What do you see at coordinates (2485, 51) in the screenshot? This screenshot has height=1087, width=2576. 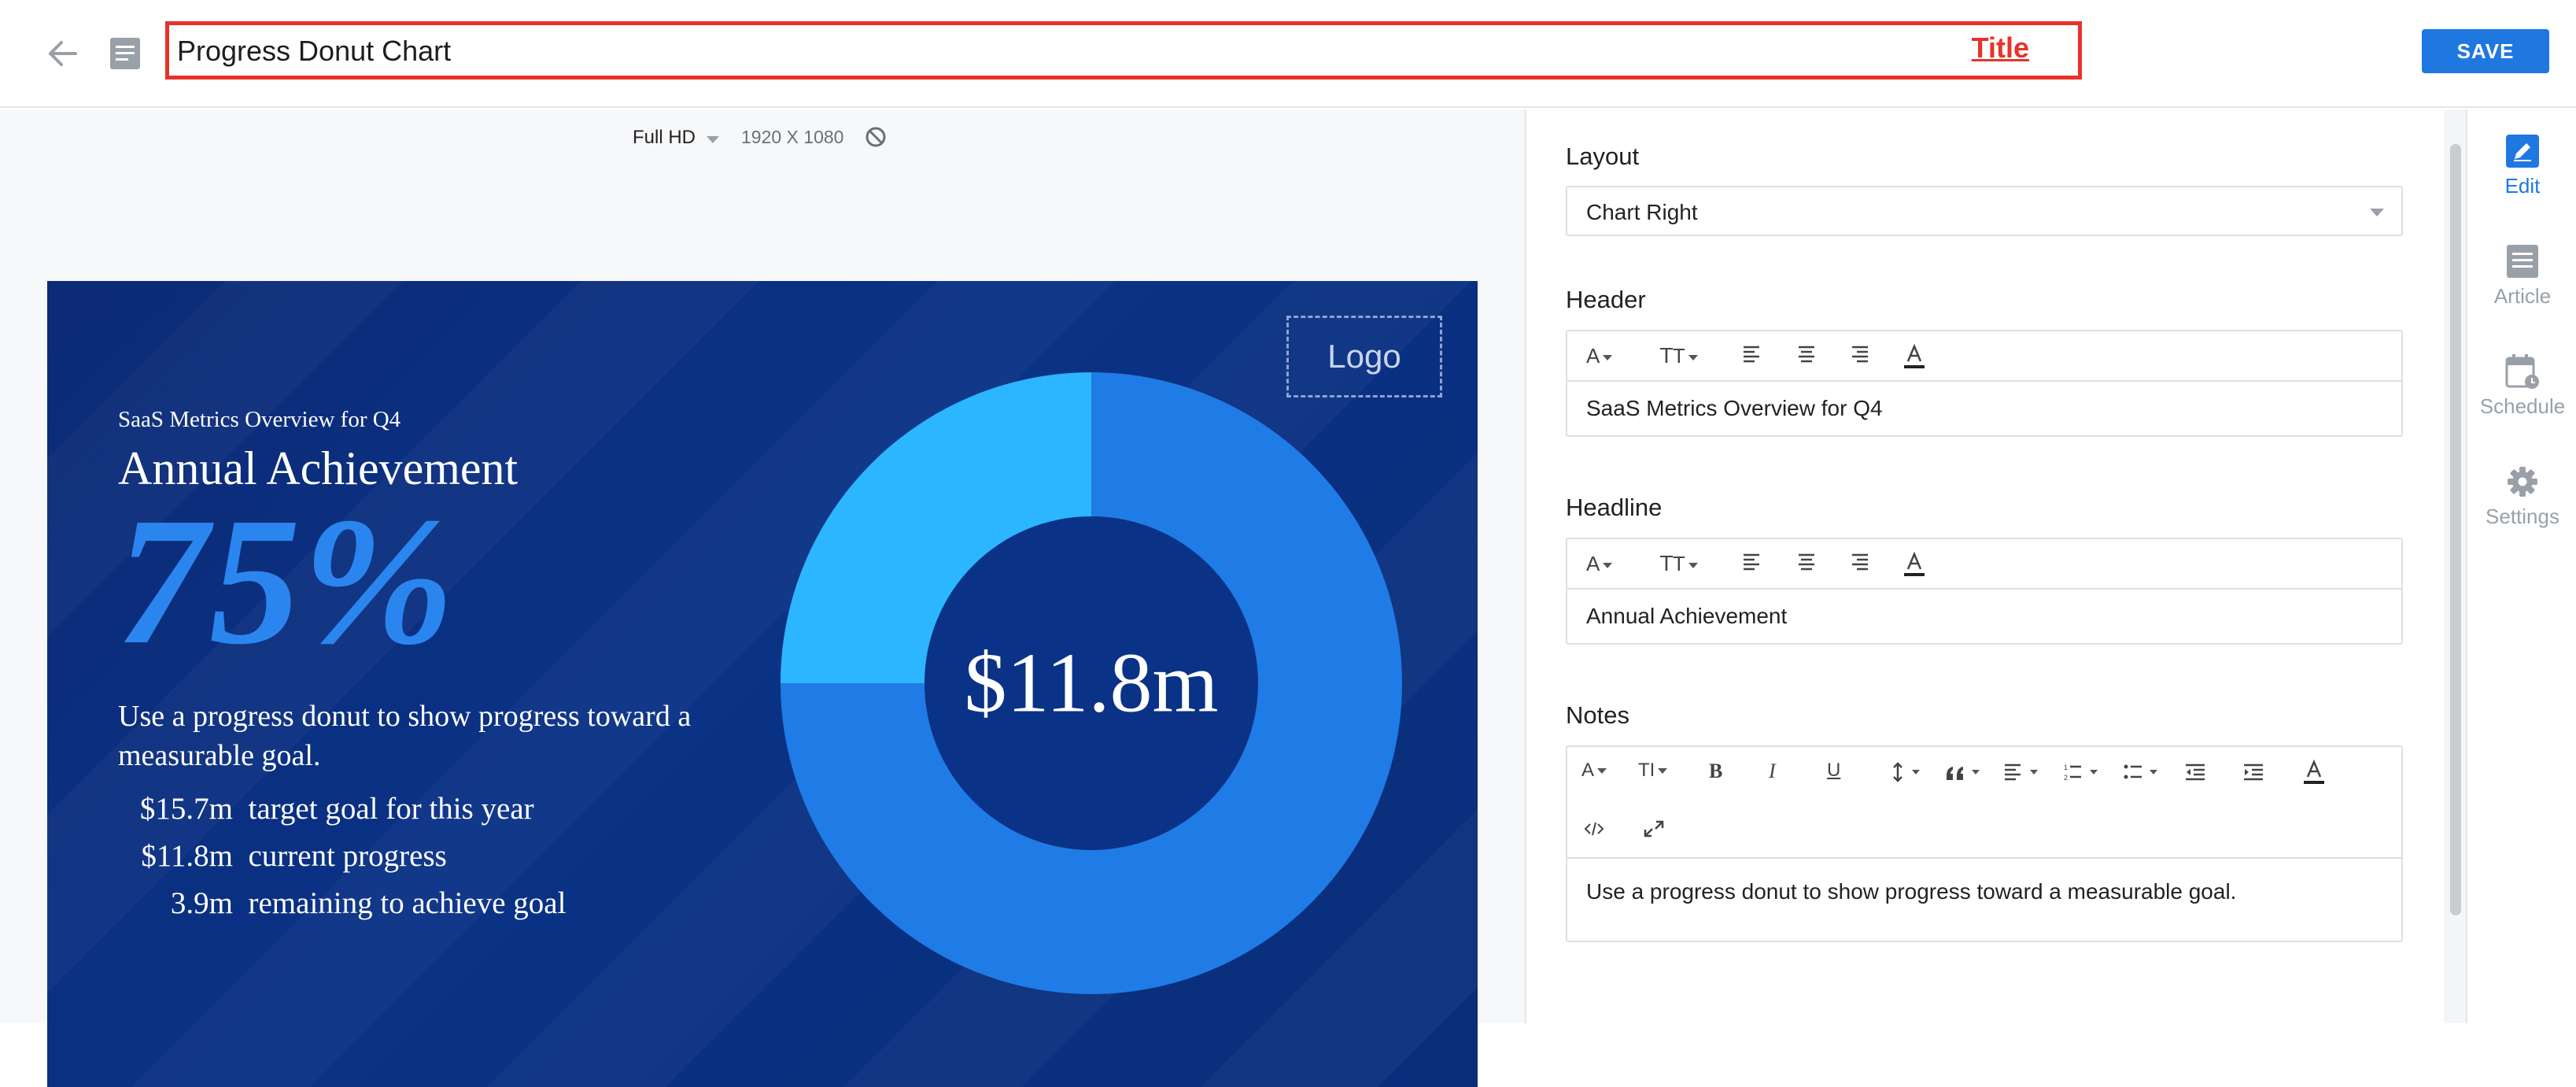 I see `save-button: SAVE` at bounding box center [2485, 51].